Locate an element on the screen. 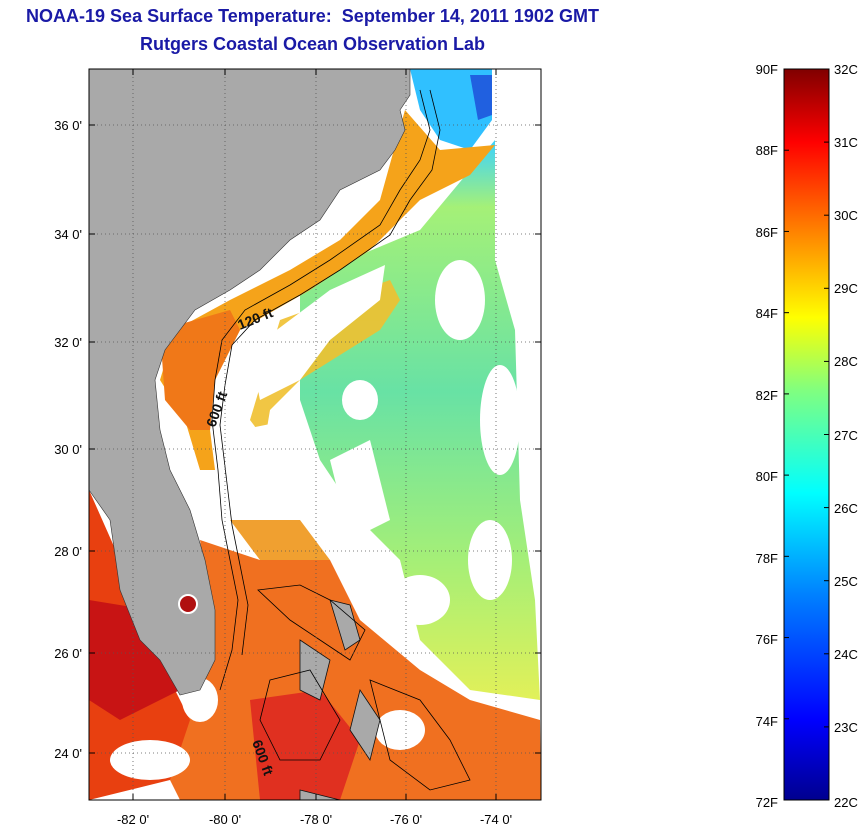  colorbar-c-label: 29C is located at coordinates (846, 288).